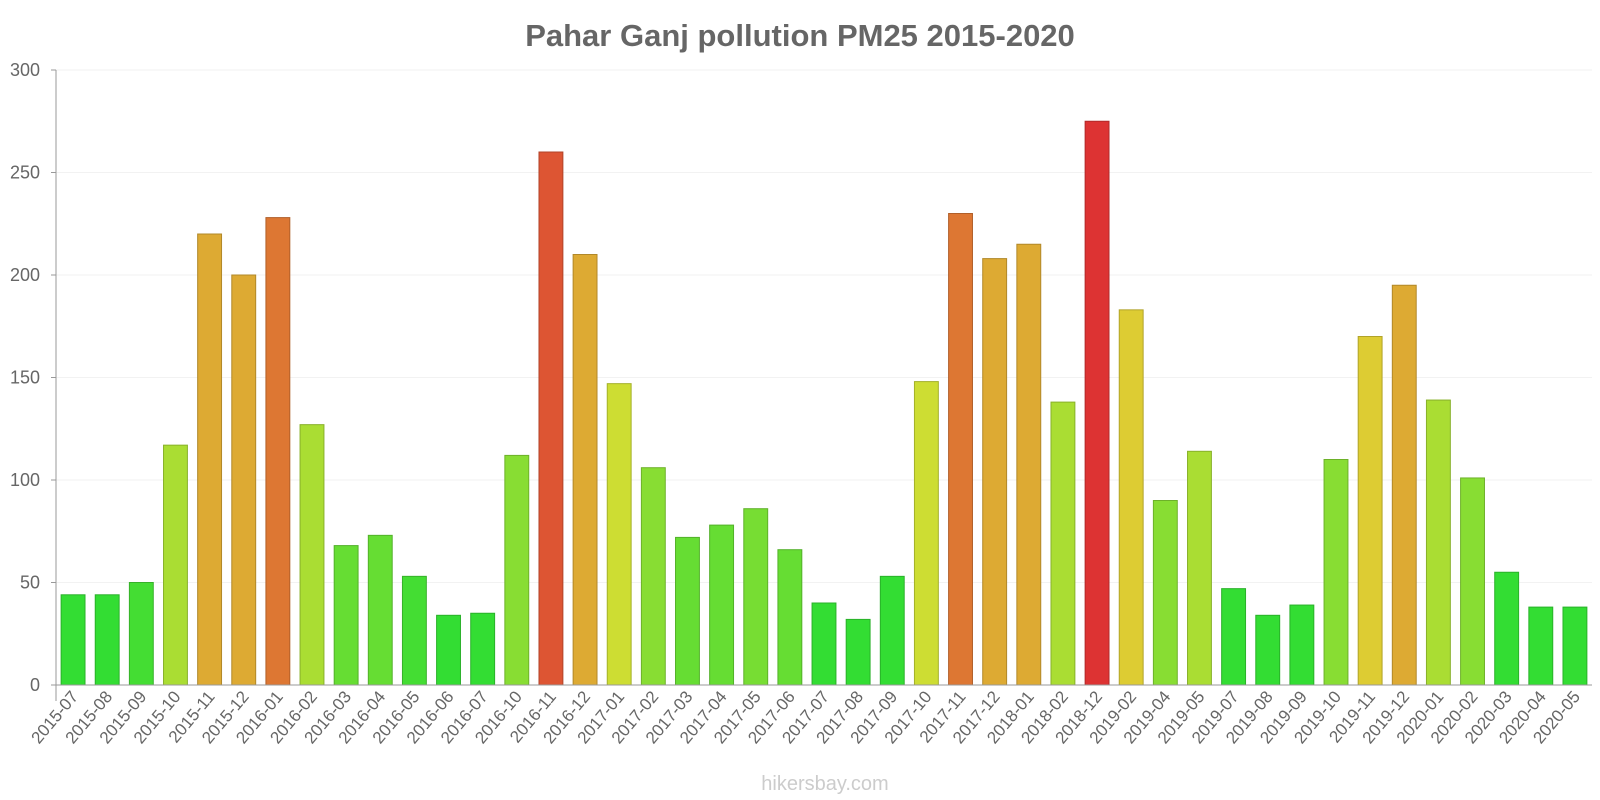 The height and width of the screenshot is (800, 1600). Describe the element at coordinates (25, 480) in the screenshot. I see `y-tick-label: 100` at that location.